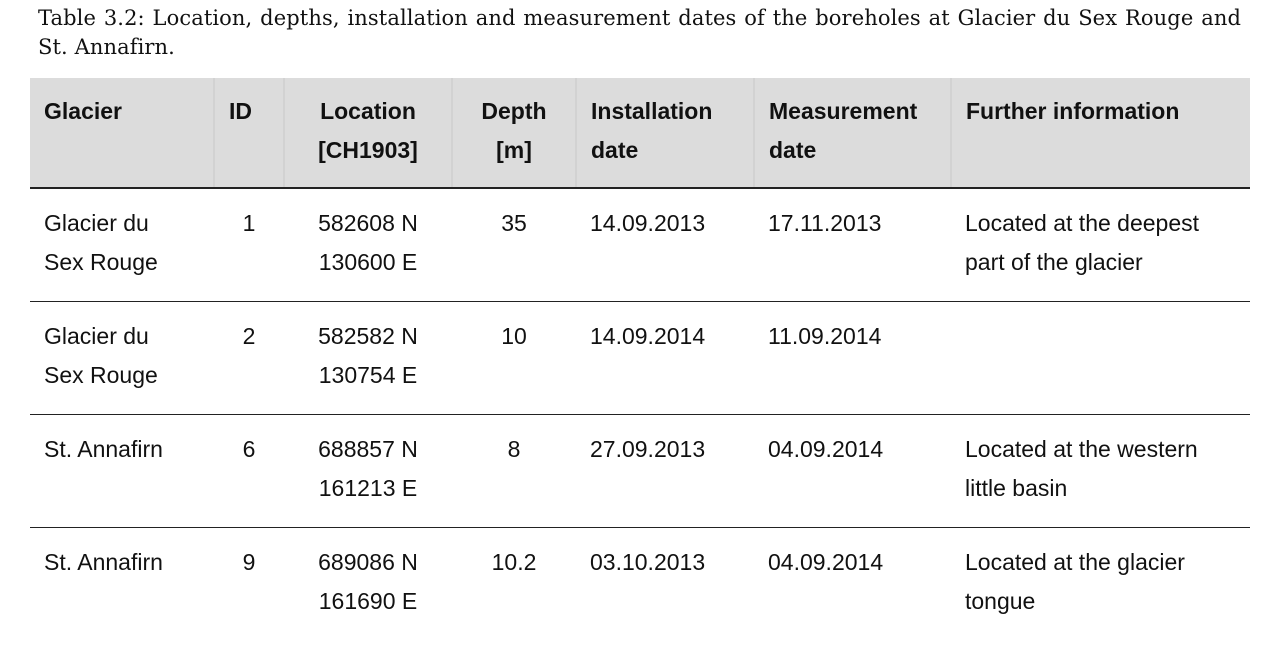 This screenshot has width=1275, height=665. I want to click on cell-id: 2, so click(249, 358).